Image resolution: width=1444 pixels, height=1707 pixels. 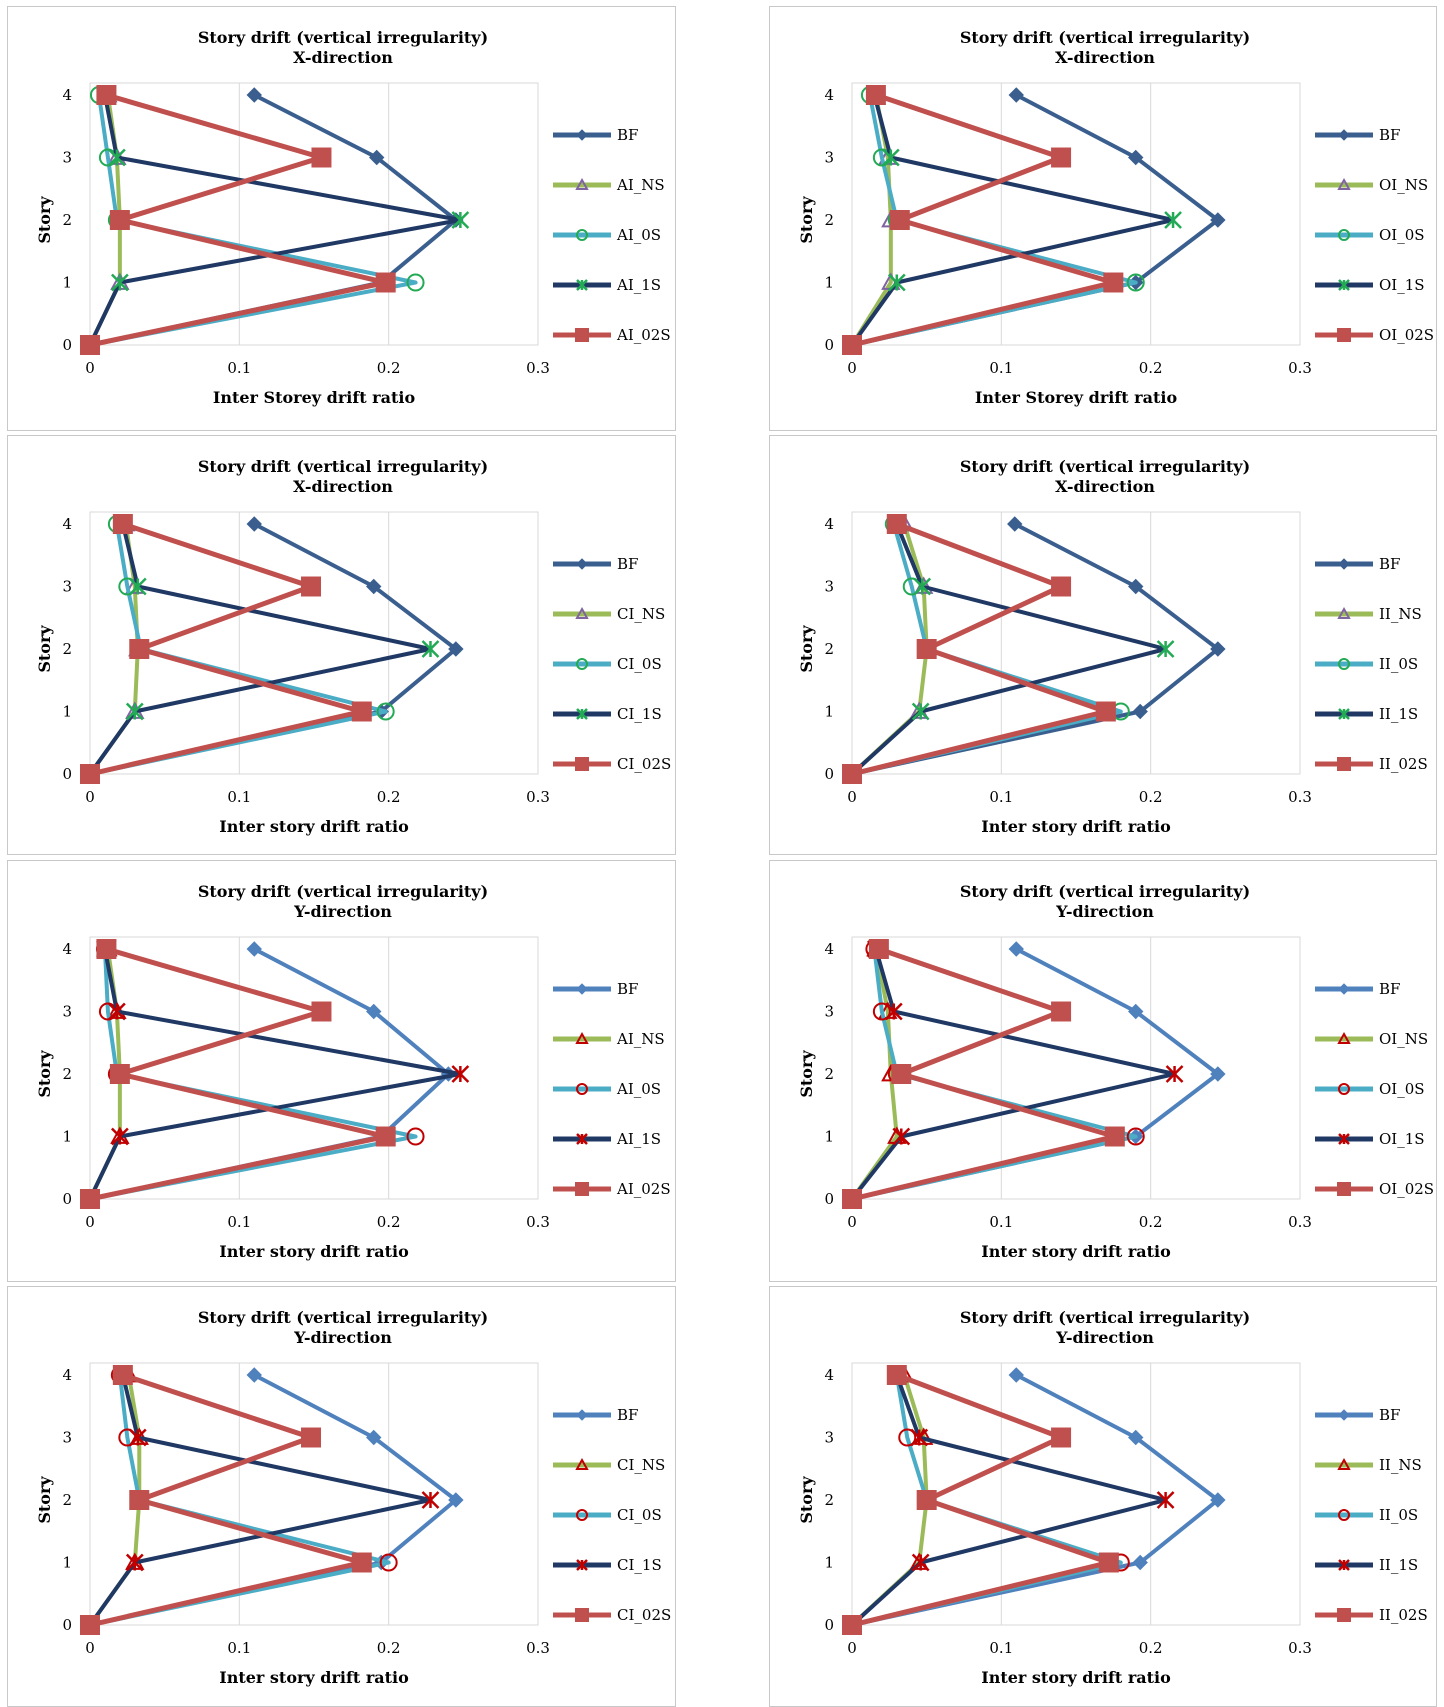 What do you see at coordinates (314, 1068) in the screenshot?
I see `plot-area` at bounding box center [314, 1068].